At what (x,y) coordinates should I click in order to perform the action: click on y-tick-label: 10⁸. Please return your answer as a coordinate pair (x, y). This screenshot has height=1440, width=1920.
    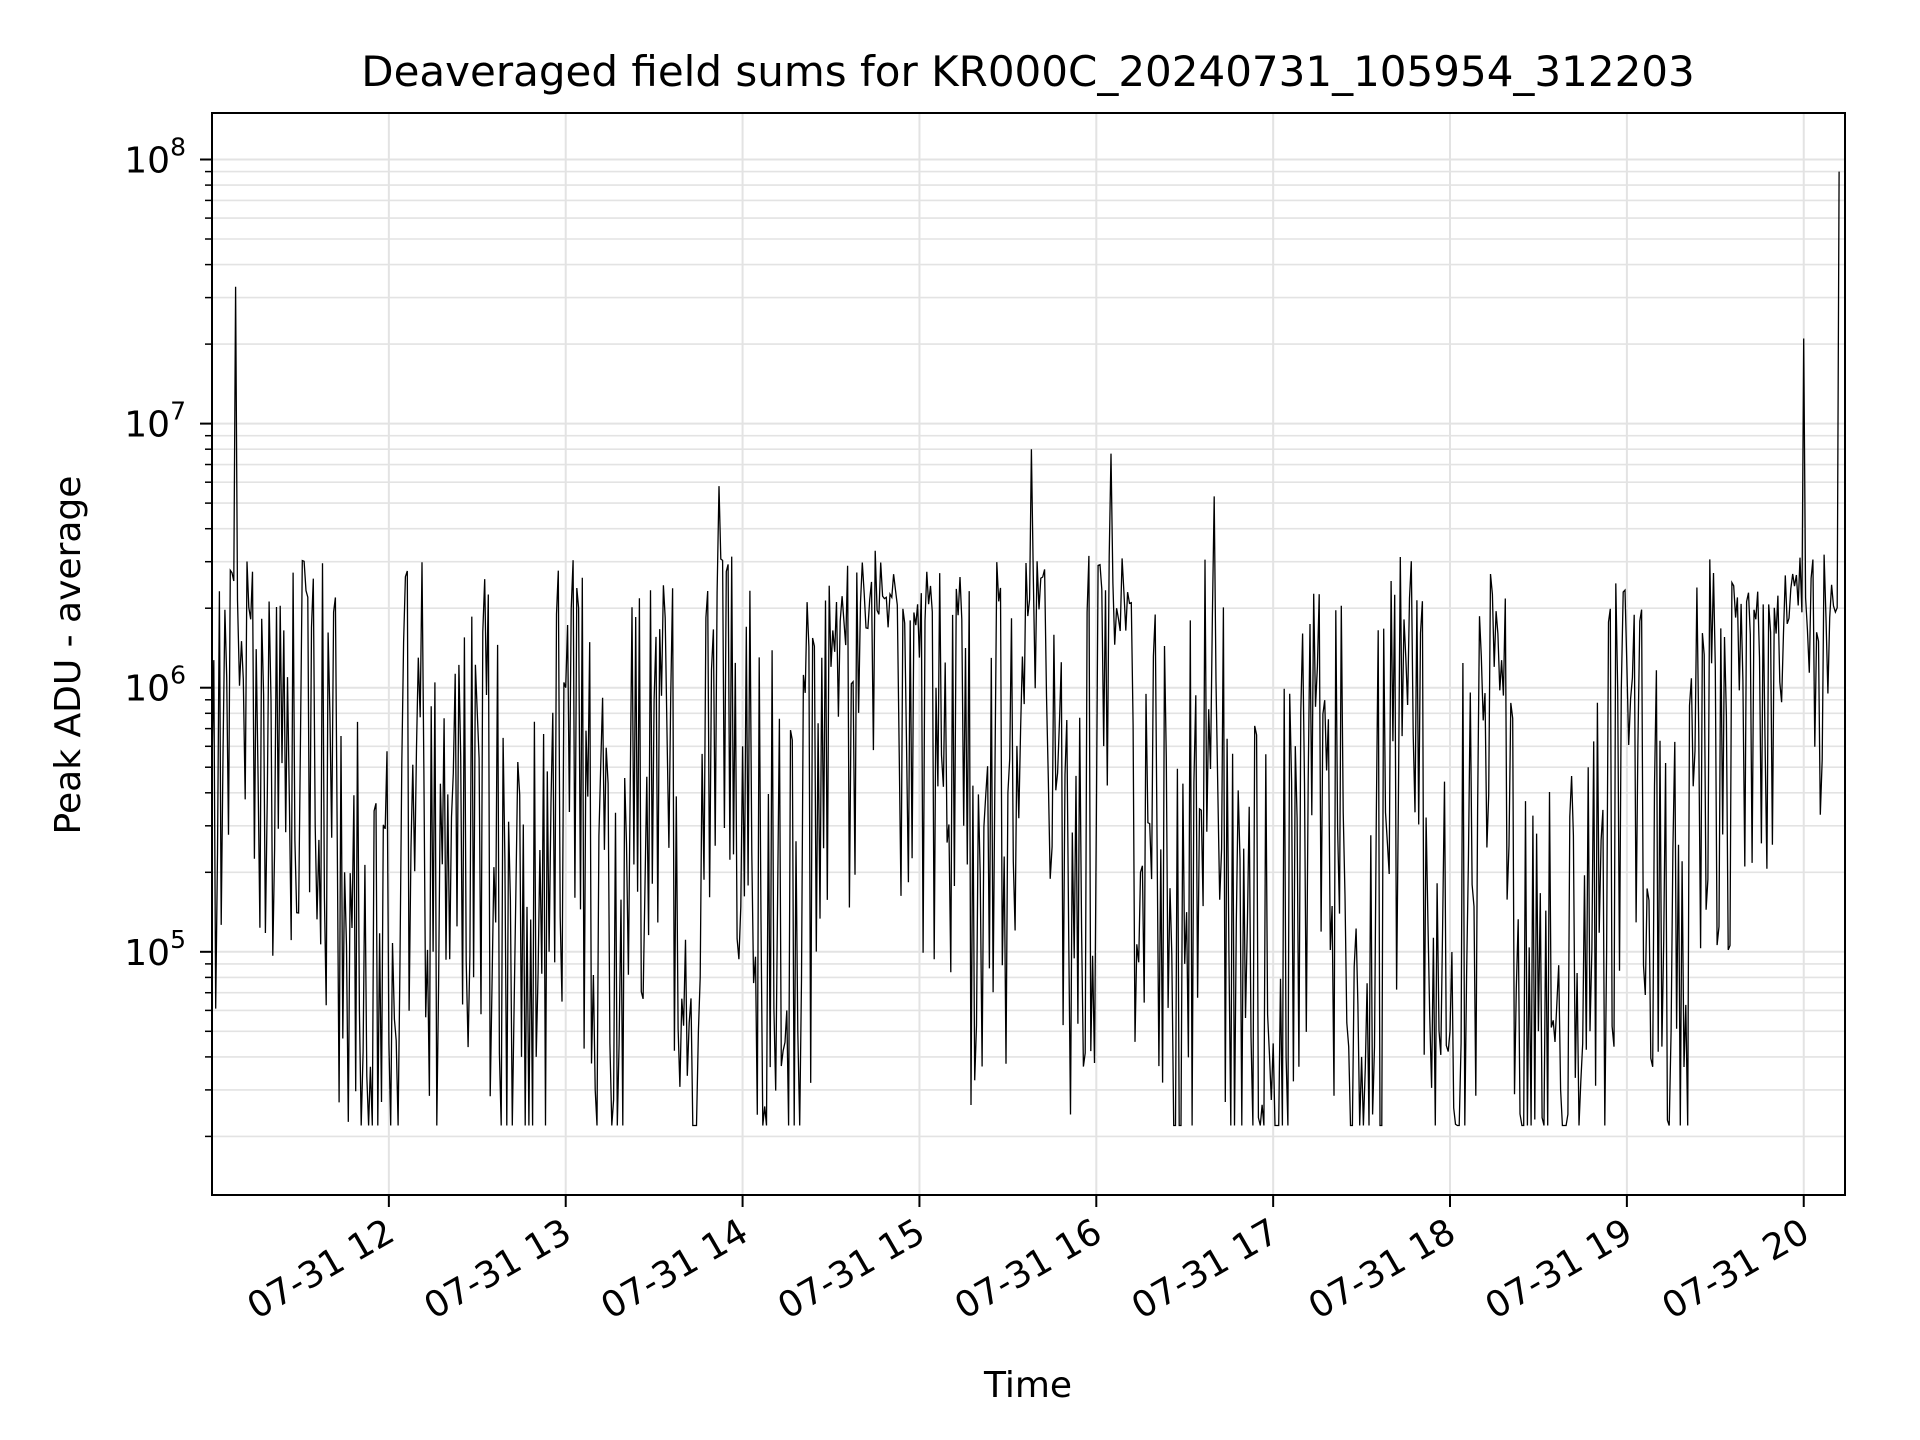
    Looking at the image, I should click on (155, 157).